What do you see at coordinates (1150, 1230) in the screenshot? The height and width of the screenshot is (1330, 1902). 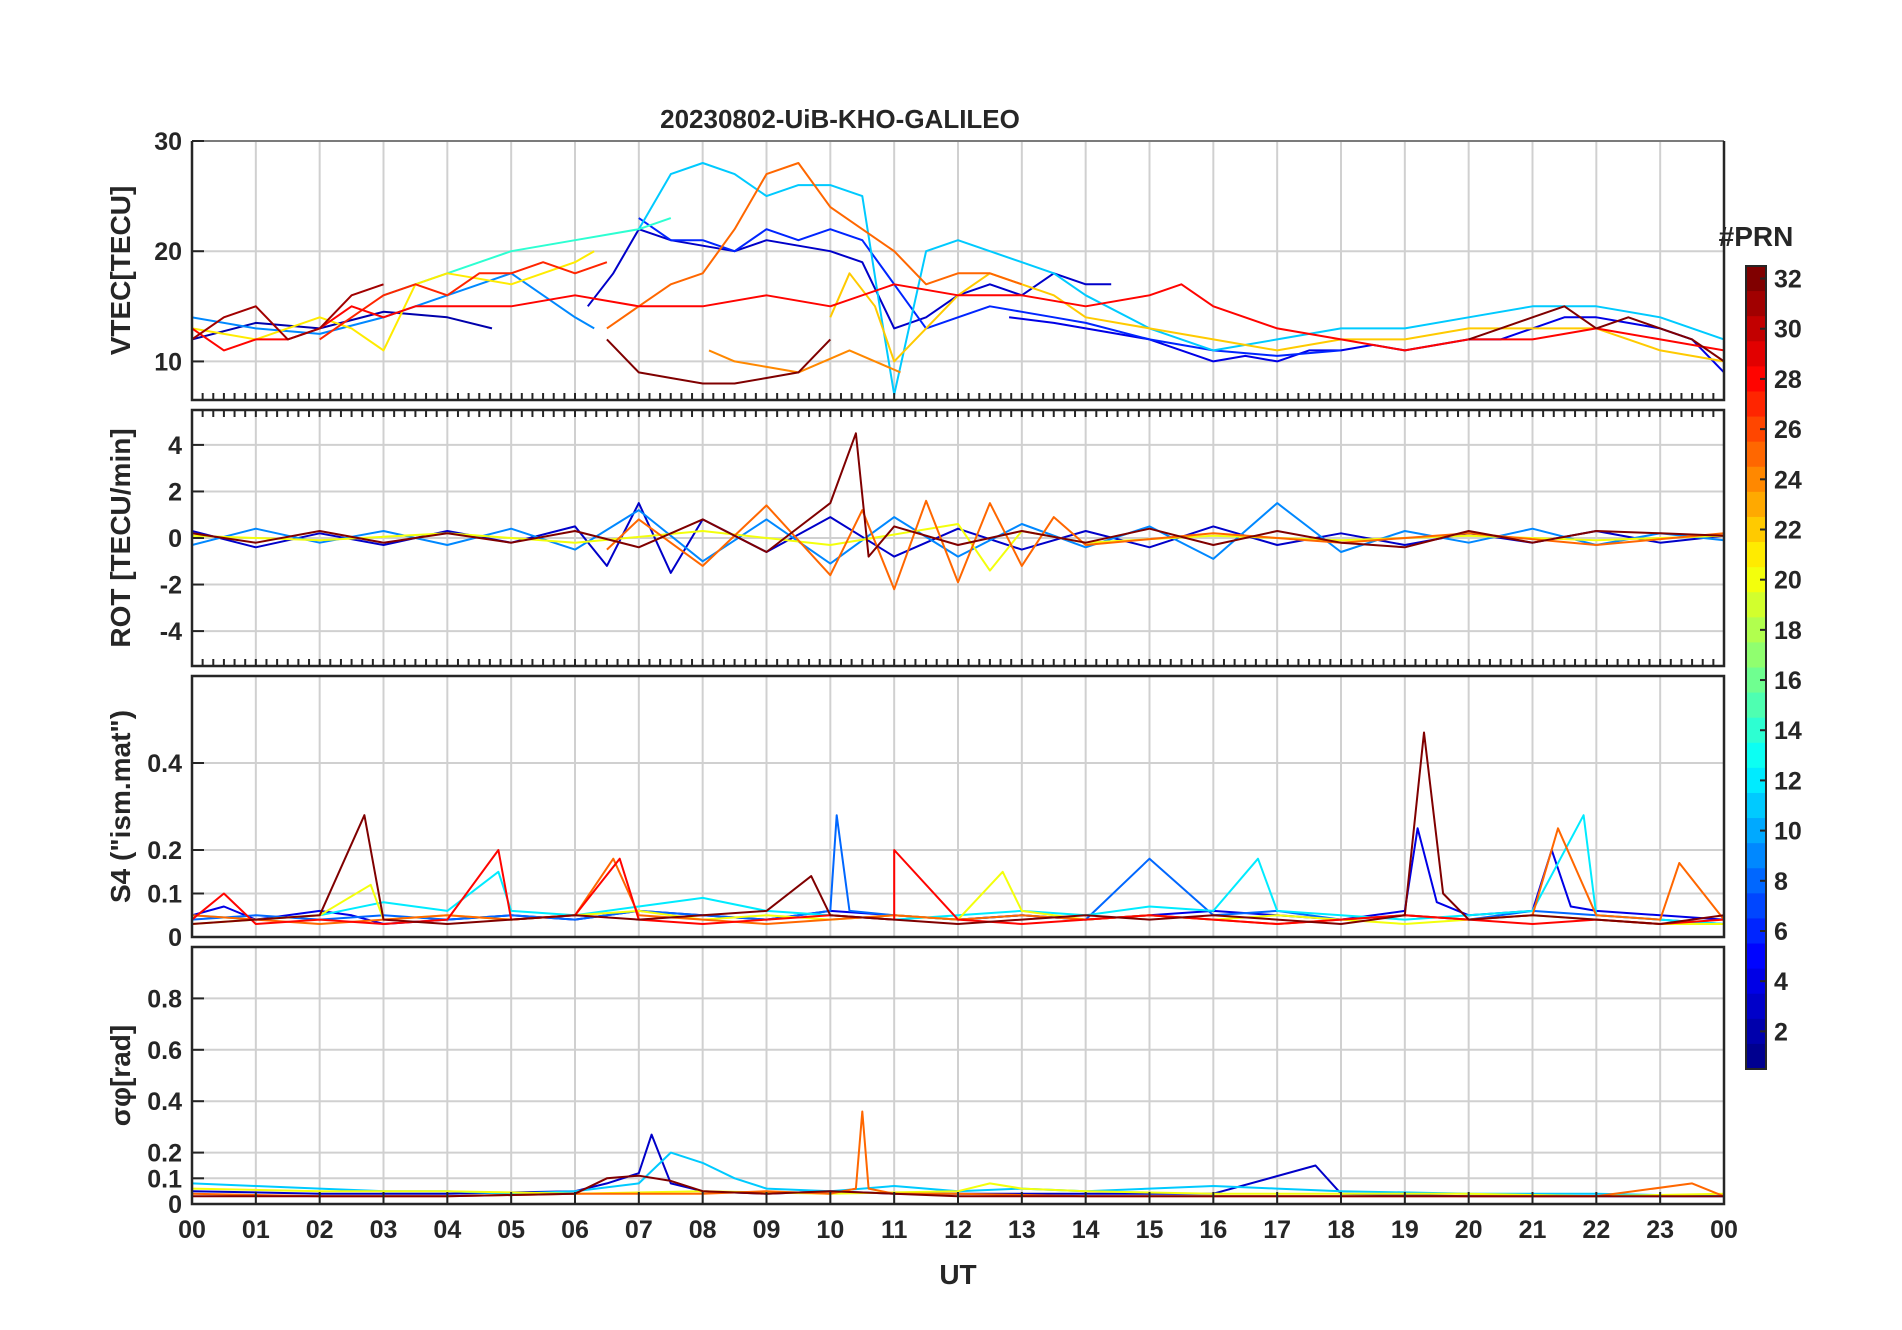 I see `x-tick-label: 15` at bounding box center [1150, 1230].